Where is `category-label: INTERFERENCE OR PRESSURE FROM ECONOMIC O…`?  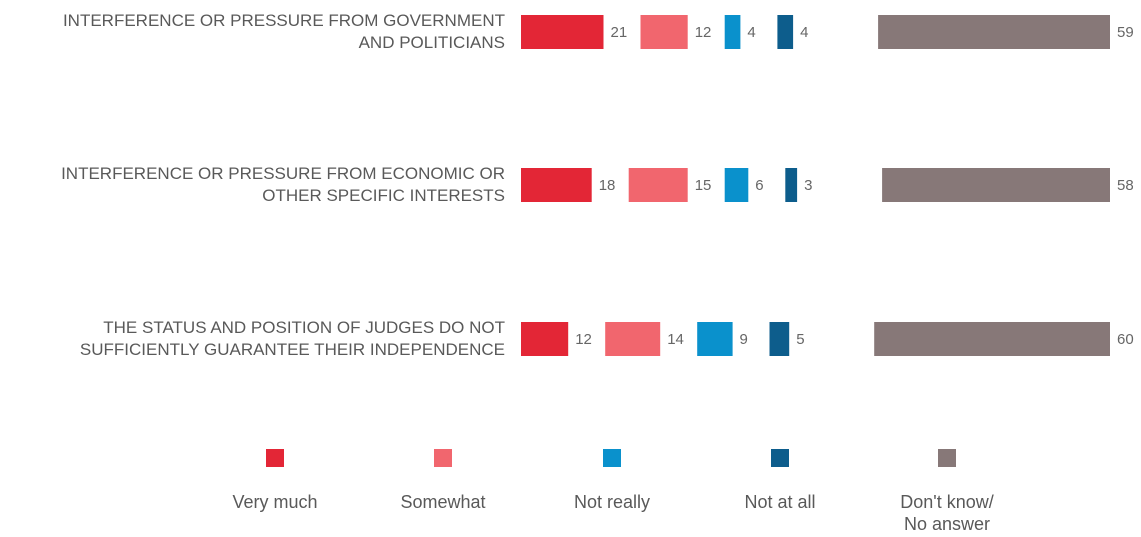
category-label: INTERFERENCE OR PRESSURE FROM ECONOMIC O… is located at coordinates (283, 184).